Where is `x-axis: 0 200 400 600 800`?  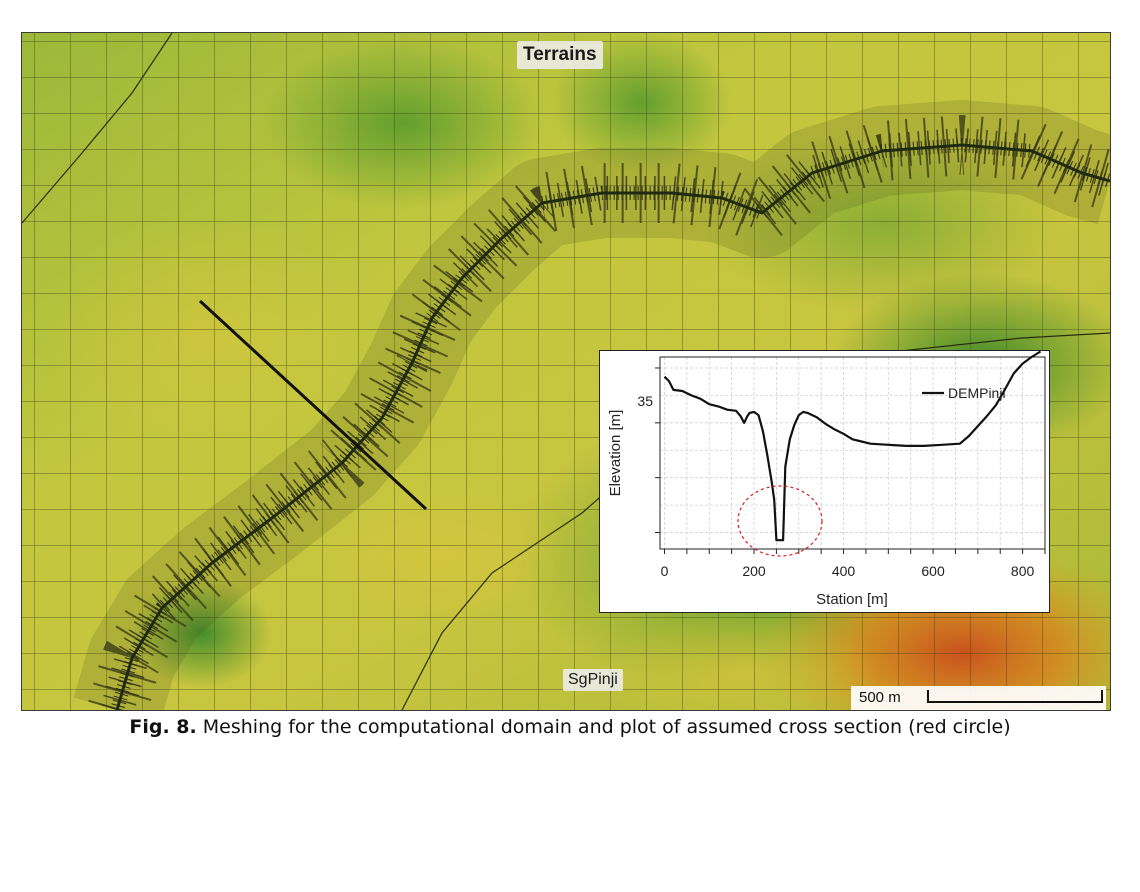 x-axis: 0 200 400 600 800 is located at coordinates (853, 564).